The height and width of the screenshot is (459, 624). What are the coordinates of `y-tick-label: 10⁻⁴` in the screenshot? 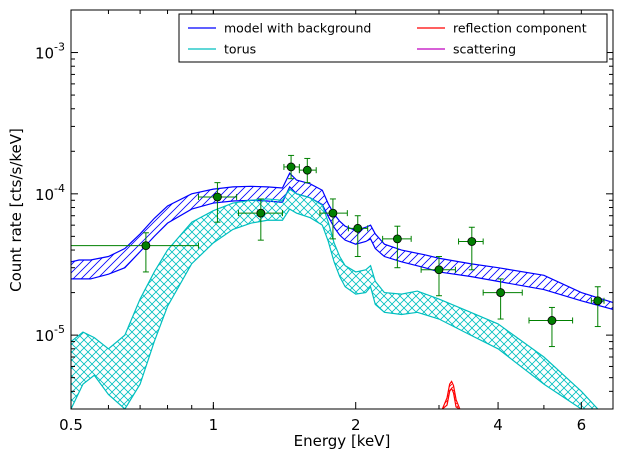 It's located at (50, 193).